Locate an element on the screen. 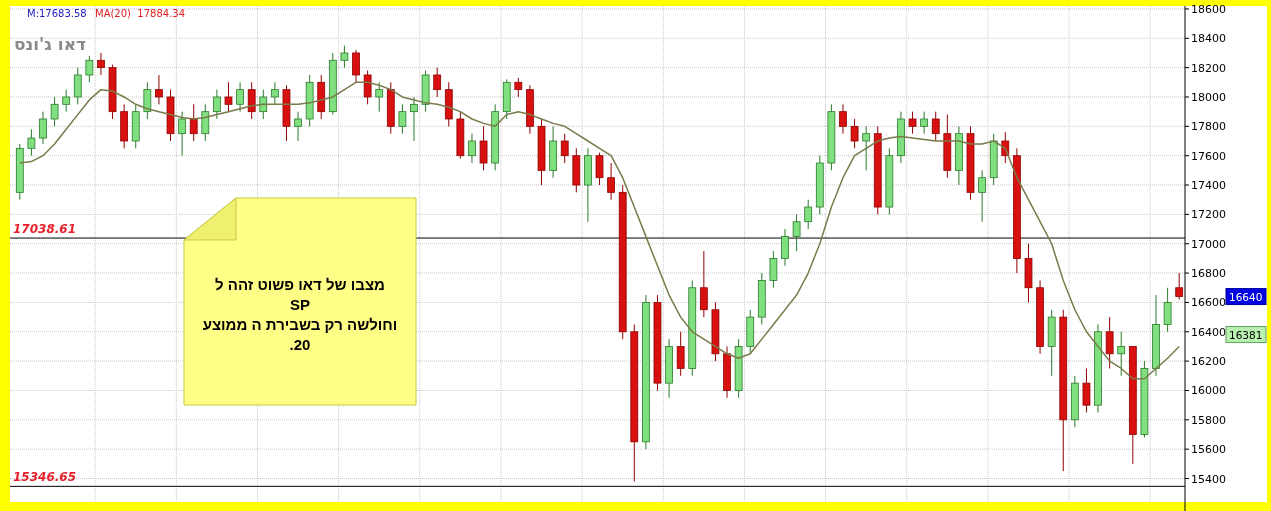 This screenshot has height=511, width=1271. annotation: M:17683.58 is located at coordinates (57, 13).